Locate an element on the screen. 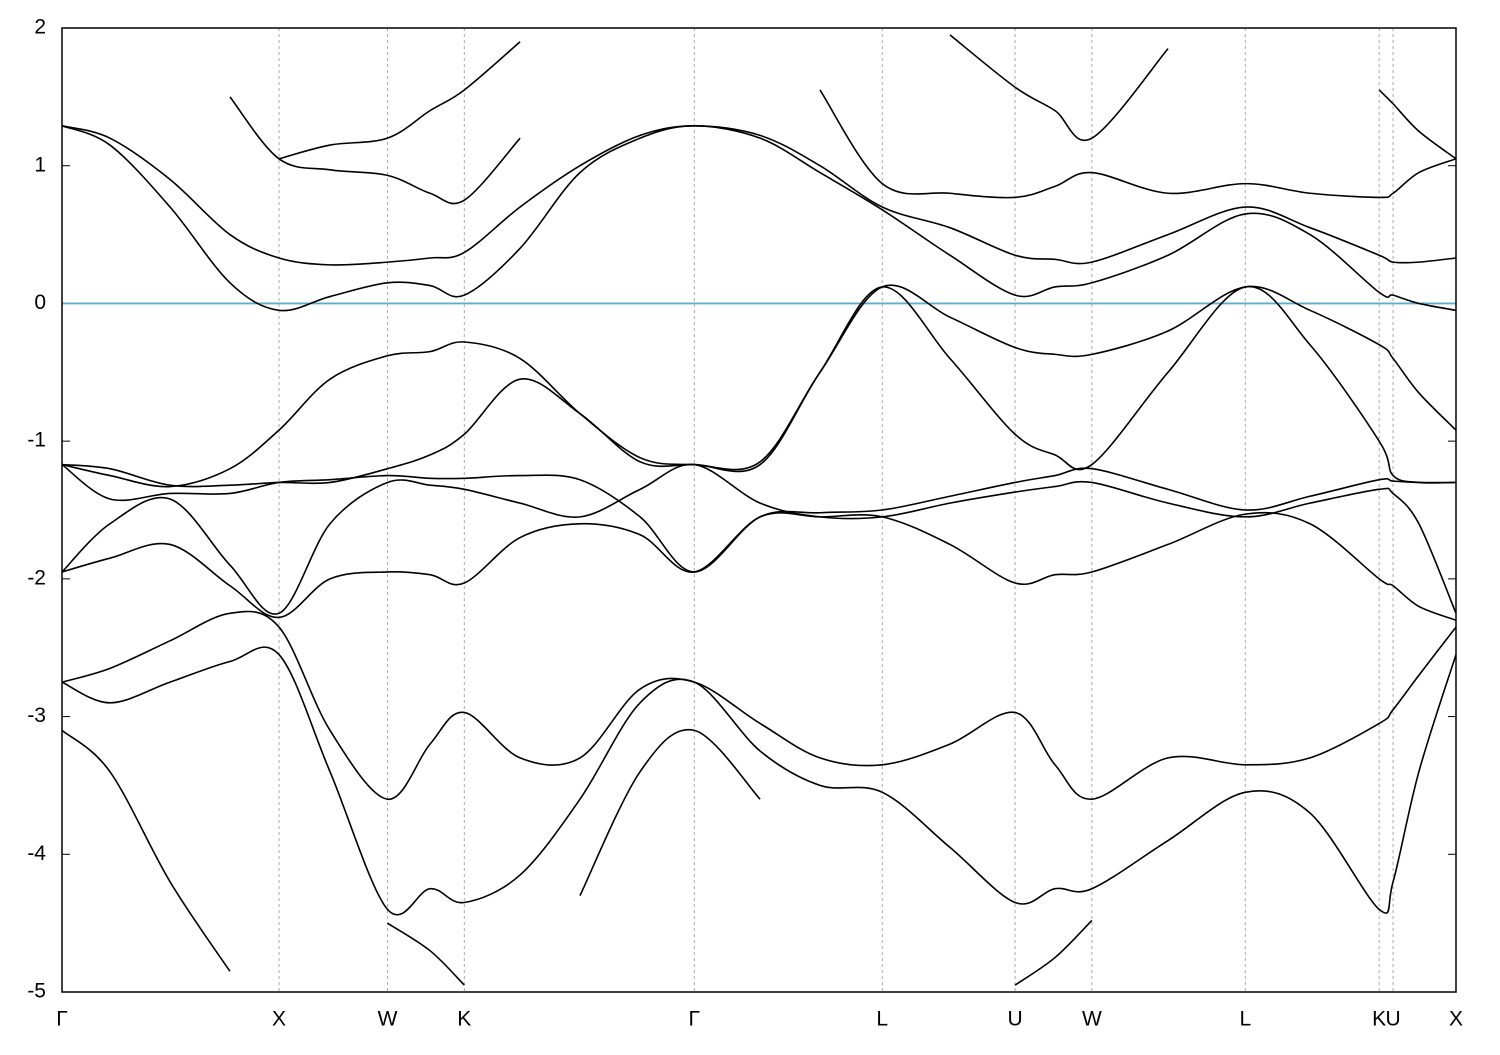 This screenshot has width=1500, height=1055. y-tick-label: -4 is located at coordinates (36, 853).